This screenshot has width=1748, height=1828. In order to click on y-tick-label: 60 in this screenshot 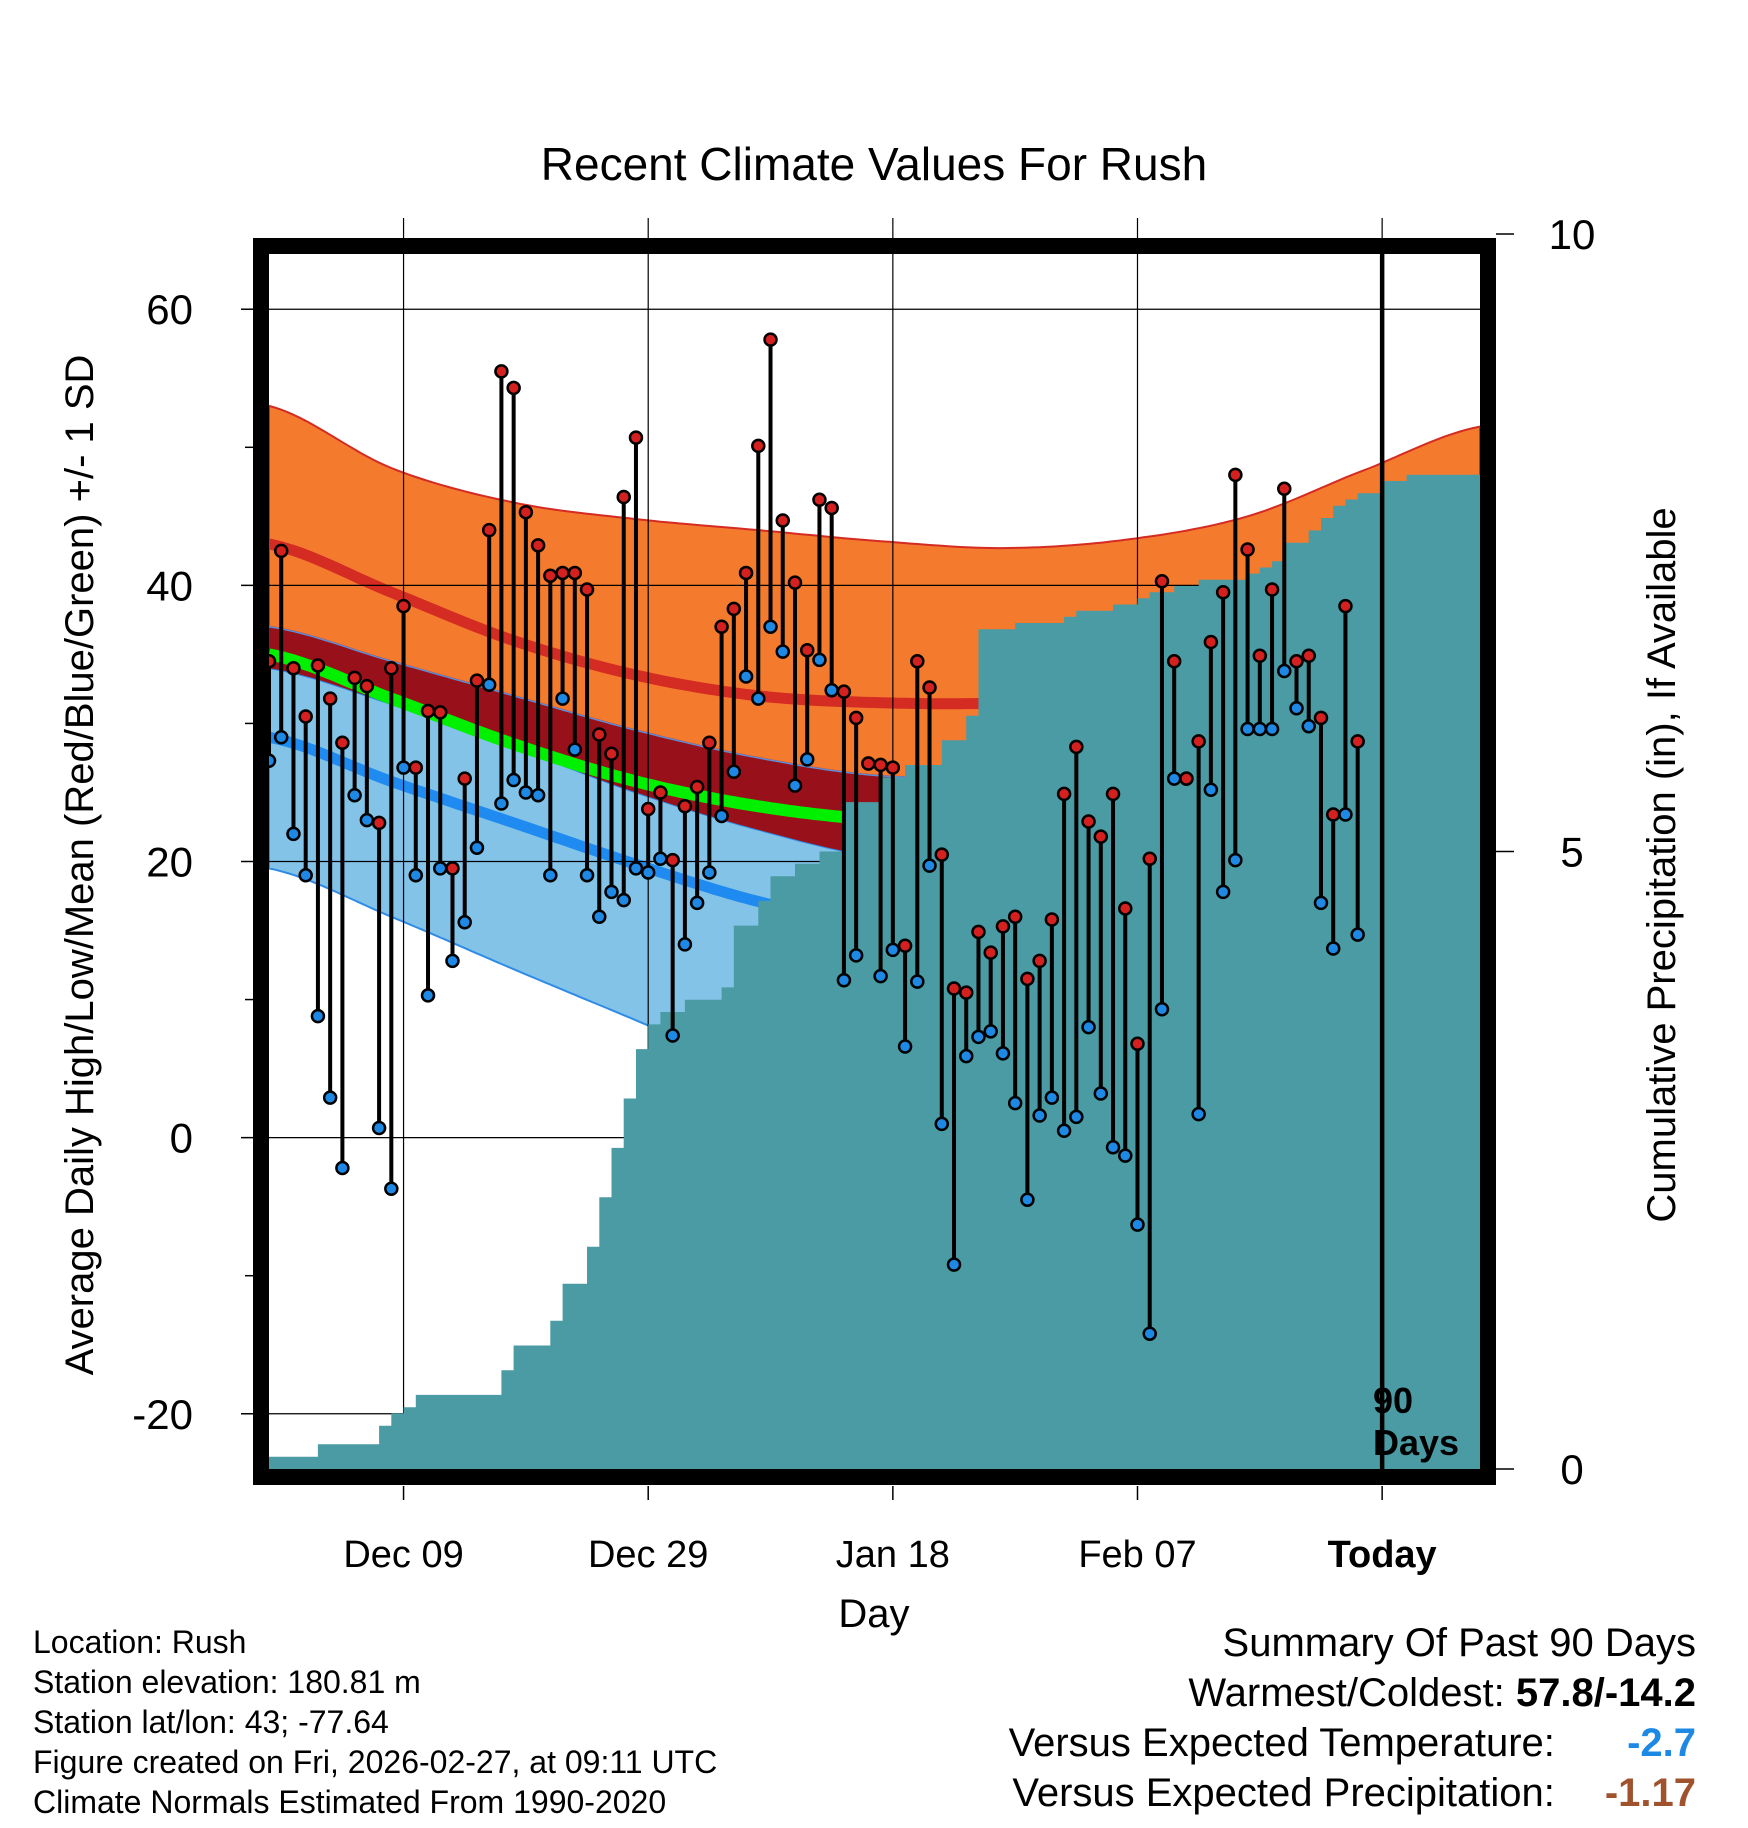, I will do `click(169, 309)`.